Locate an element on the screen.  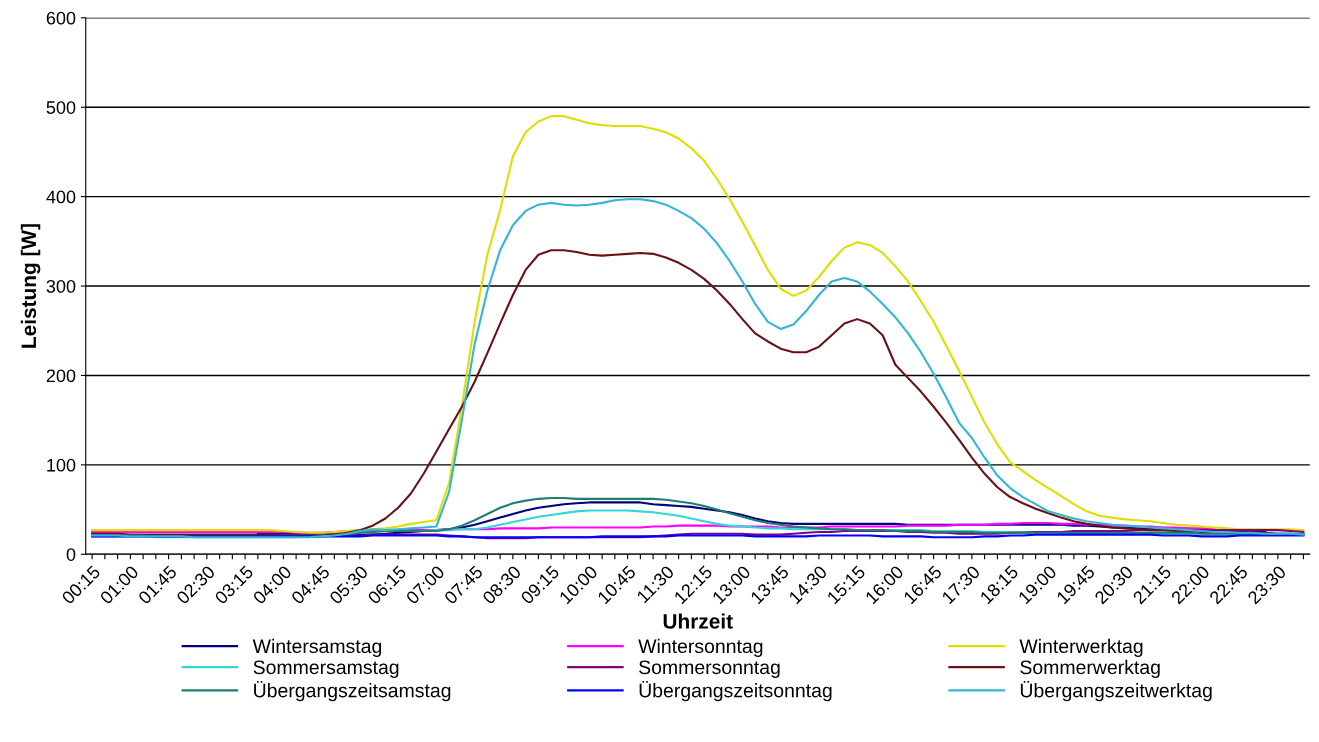
legend-label: Sommerwerktag is located at coordinates (1090, 668).